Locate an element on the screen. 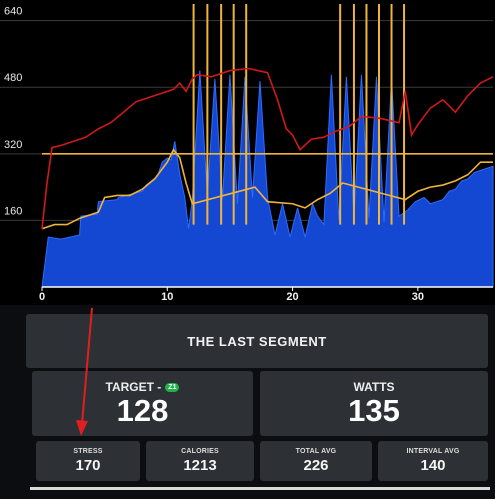 The height and width of the screenshot is (499, 495). target-tile: TARGET - Z1 128 is located at coordinates (142, 403).